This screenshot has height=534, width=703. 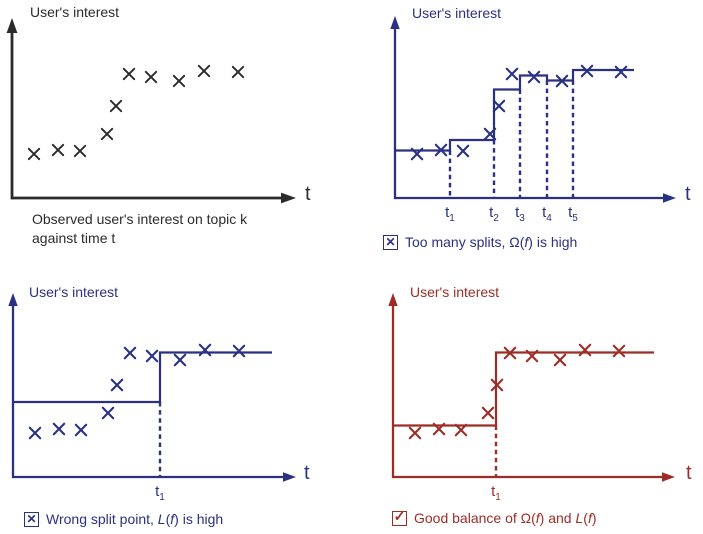 I want to click on split-label-t3: t3, so click(x=520, y=214).